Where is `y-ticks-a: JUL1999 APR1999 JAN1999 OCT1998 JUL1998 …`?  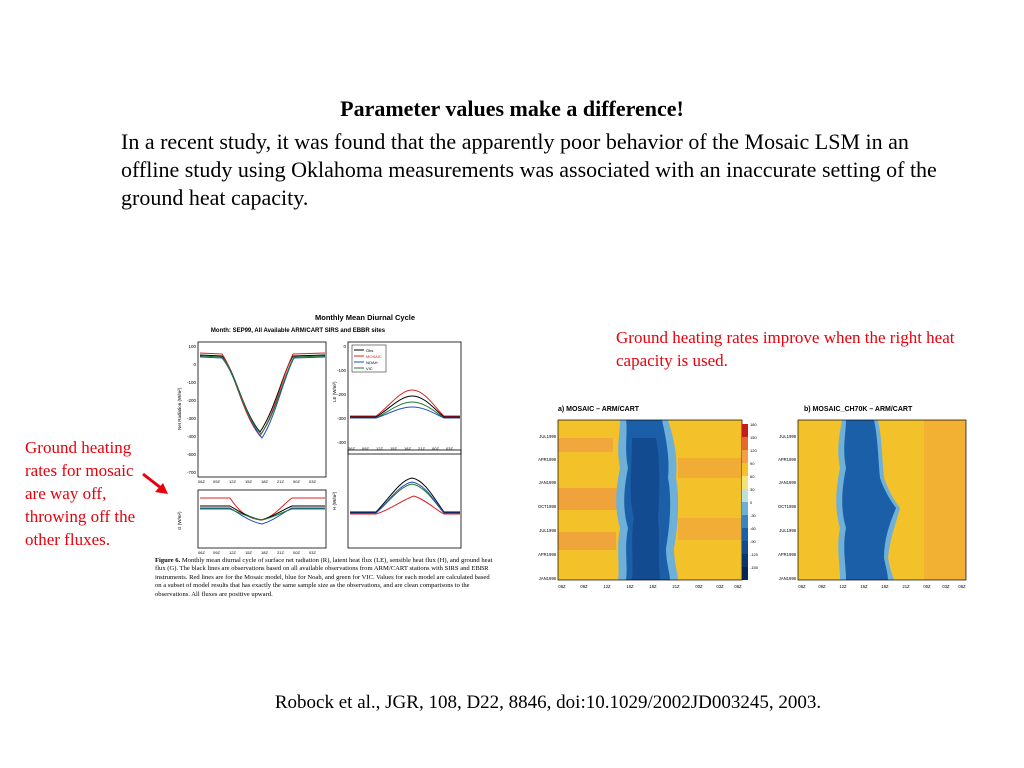
y-ticks-a: JUL1999 APR1999 JAN1999 OCT1998 JUL1998 … is located at coordinates (547, 507).